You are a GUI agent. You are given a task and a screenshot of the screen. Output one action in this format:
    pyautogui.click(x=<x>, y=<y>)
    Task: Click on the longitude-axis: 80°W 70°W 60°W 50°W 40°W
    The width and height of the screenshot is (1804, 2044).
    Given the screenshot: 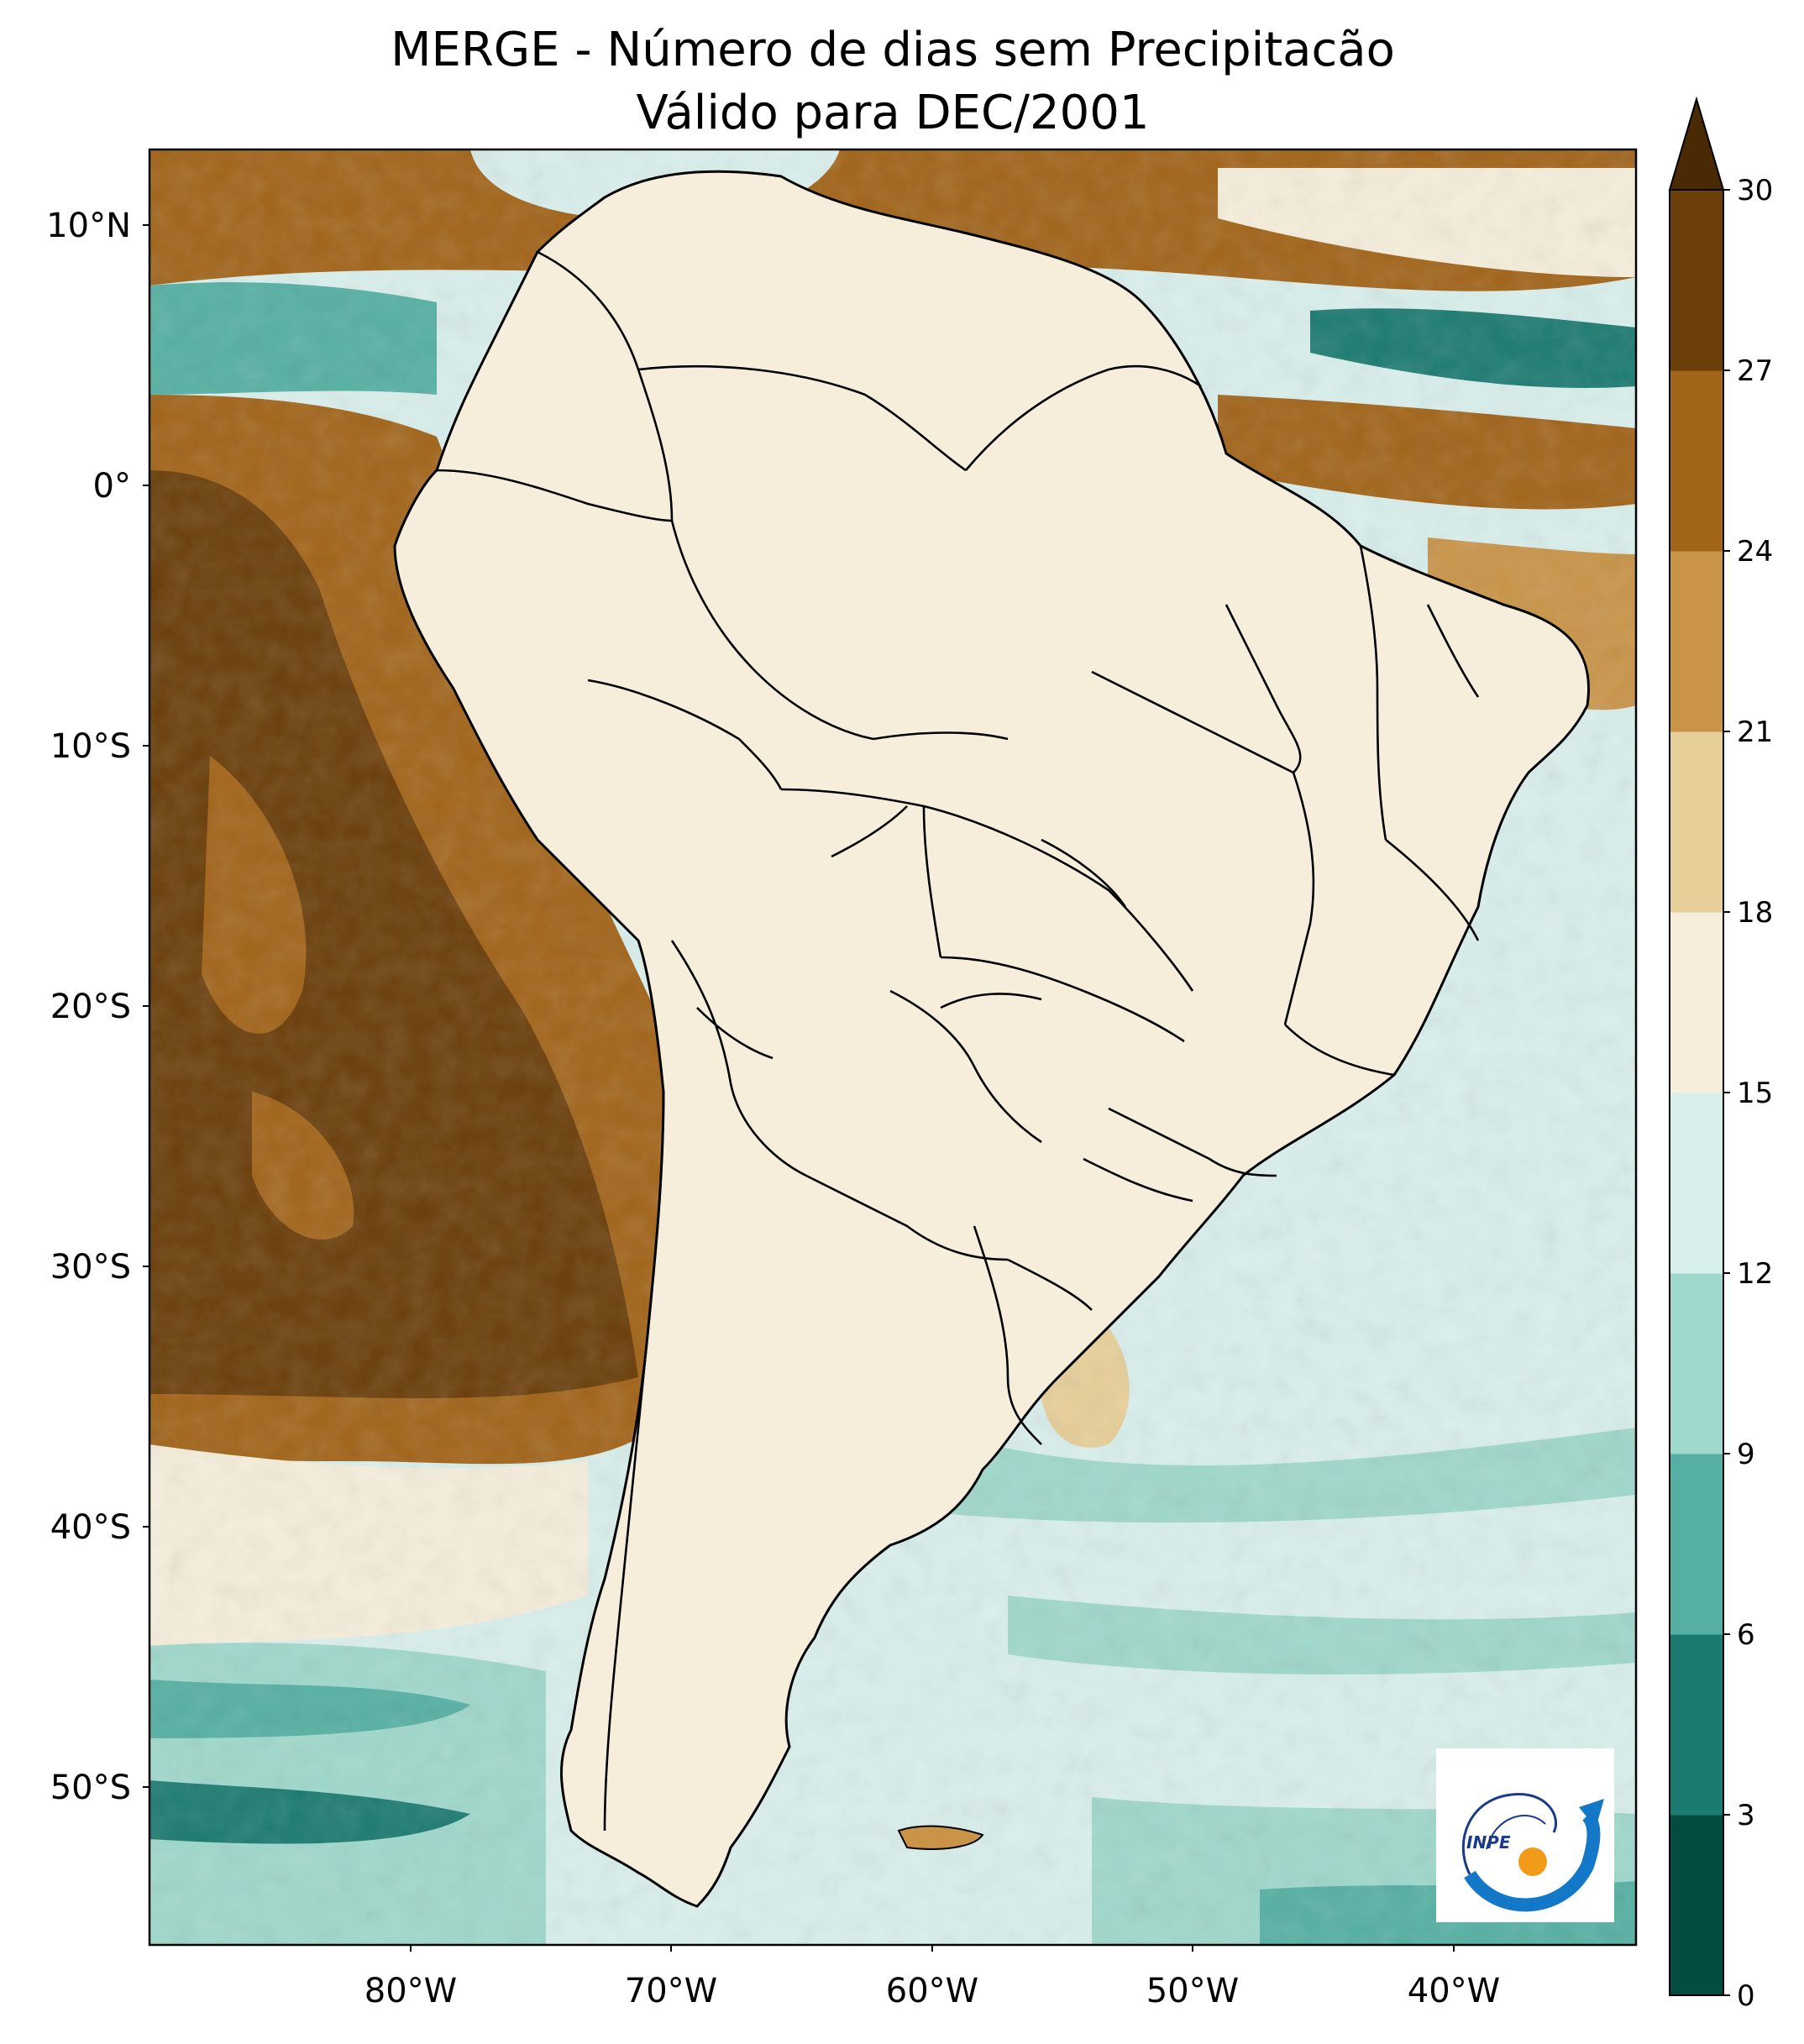 What is the action you would take?
    pyautogui.click(x=932, y=1977)
    